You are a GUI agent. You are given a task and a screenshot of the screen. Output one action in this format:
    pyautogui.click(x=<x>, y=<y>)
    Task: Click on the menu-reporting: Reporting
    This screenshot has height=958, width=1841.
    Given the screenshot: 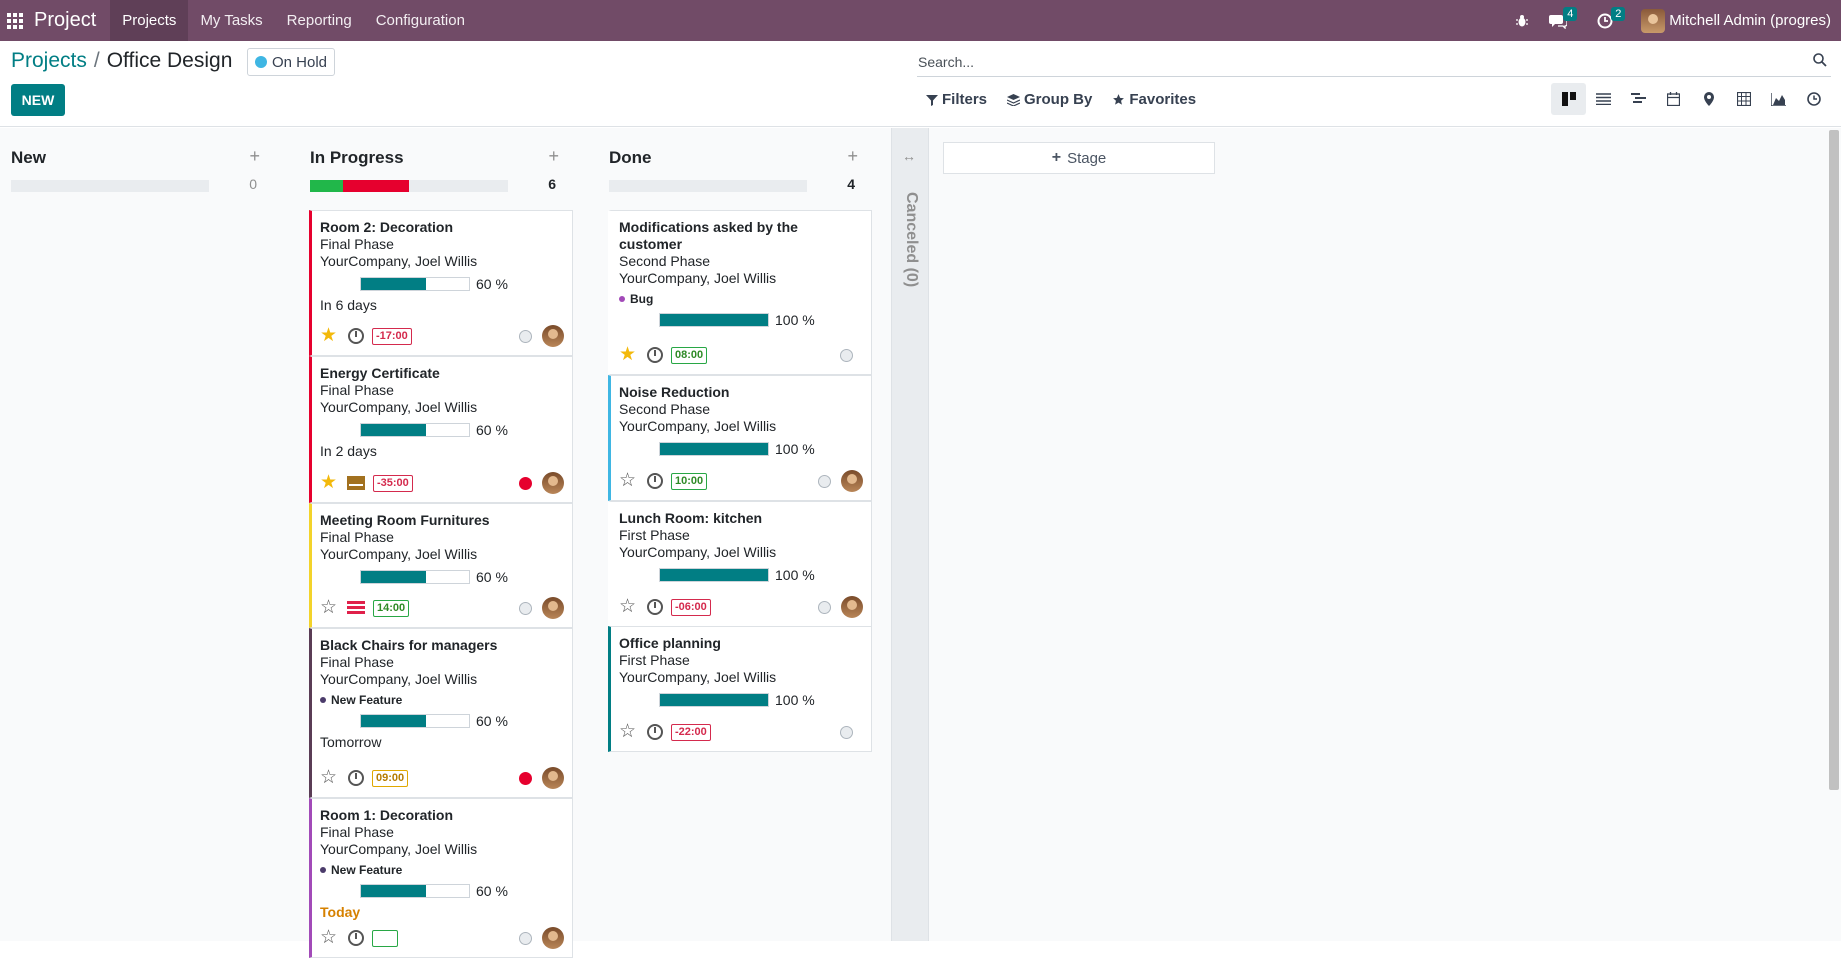 What is the action you would take?
    pyautogui.click(x=319, y=20)
    